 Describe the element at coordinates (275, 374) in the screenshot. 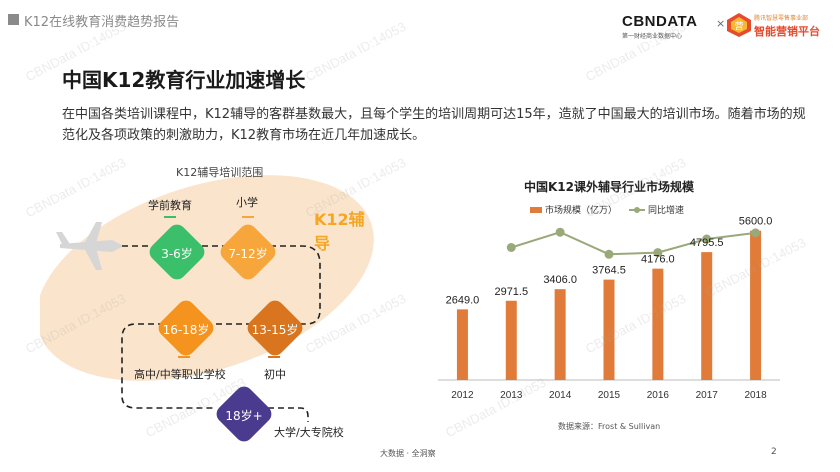

I see `stage-label-junior: 初中` at that location.